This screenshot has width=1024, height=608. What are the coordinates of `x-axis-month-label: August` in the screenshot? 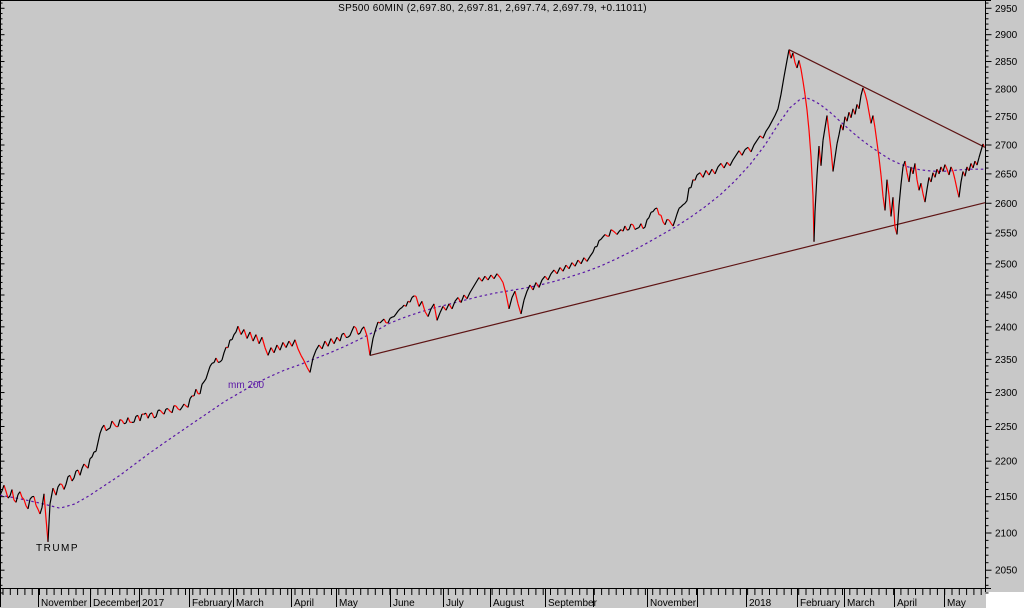 It's located at (508, 603).